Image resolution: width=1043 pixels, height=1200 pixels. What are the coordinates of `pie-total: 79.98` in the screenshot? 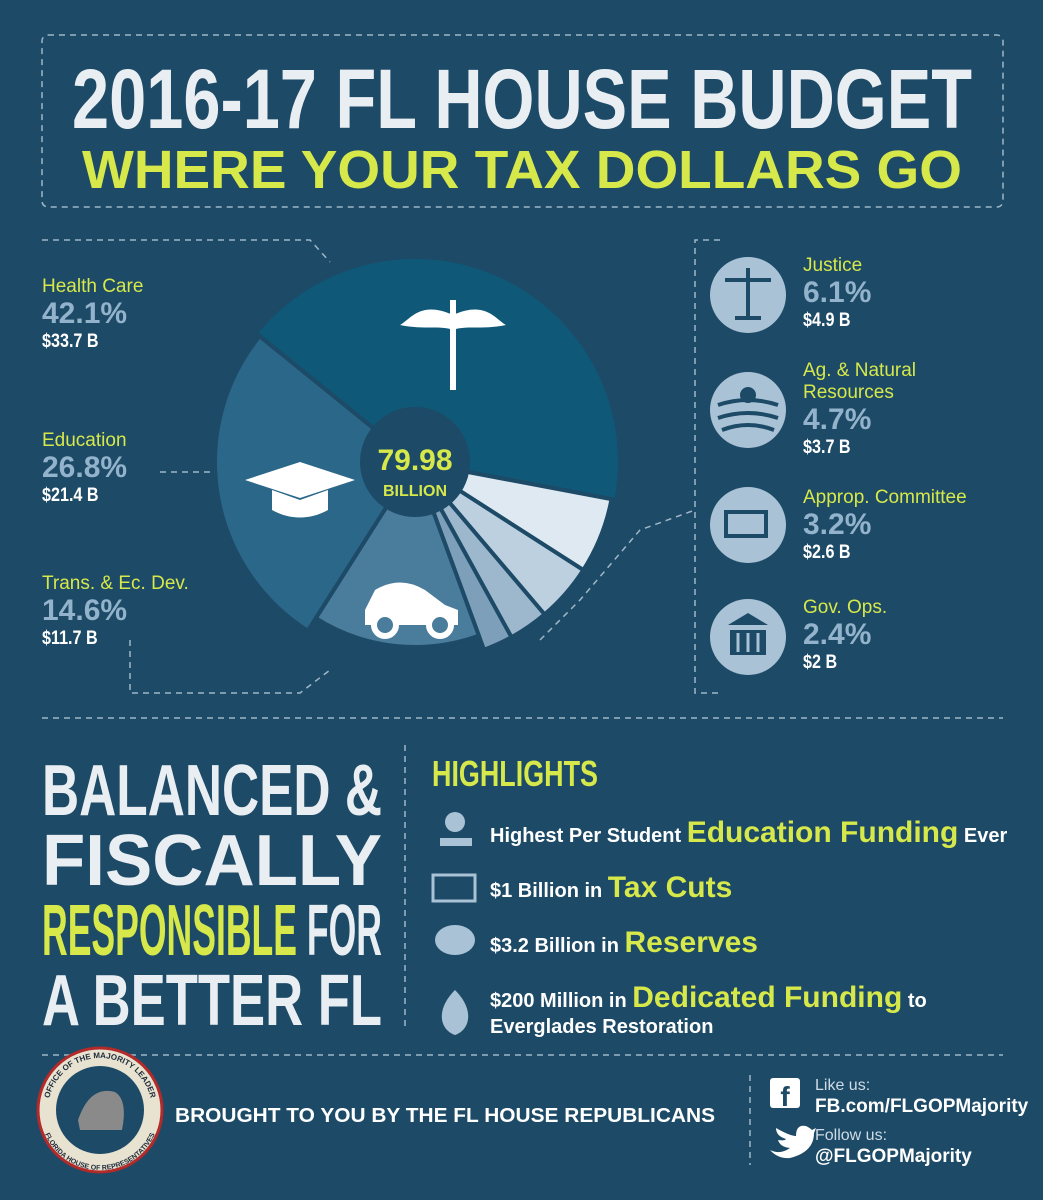 It's located at (414, 460).